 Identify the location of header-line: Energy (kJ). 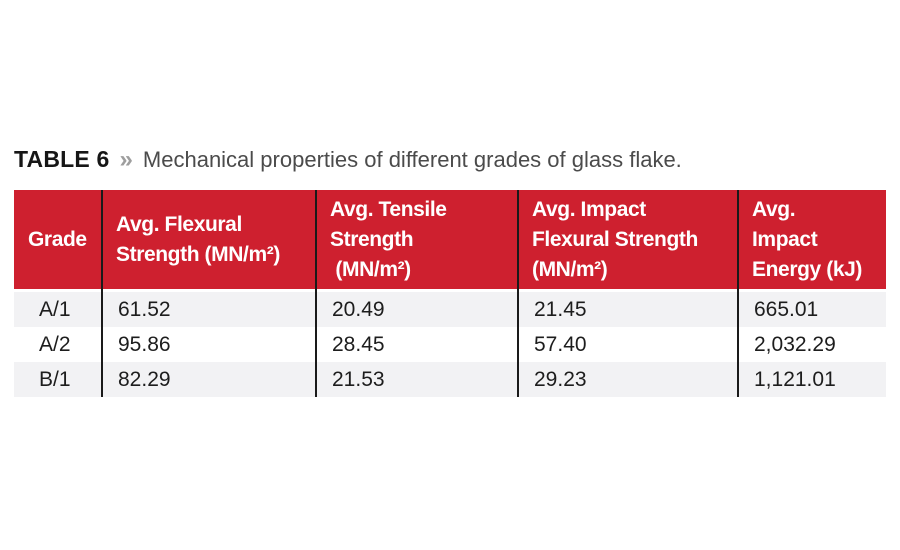
(807, 269).